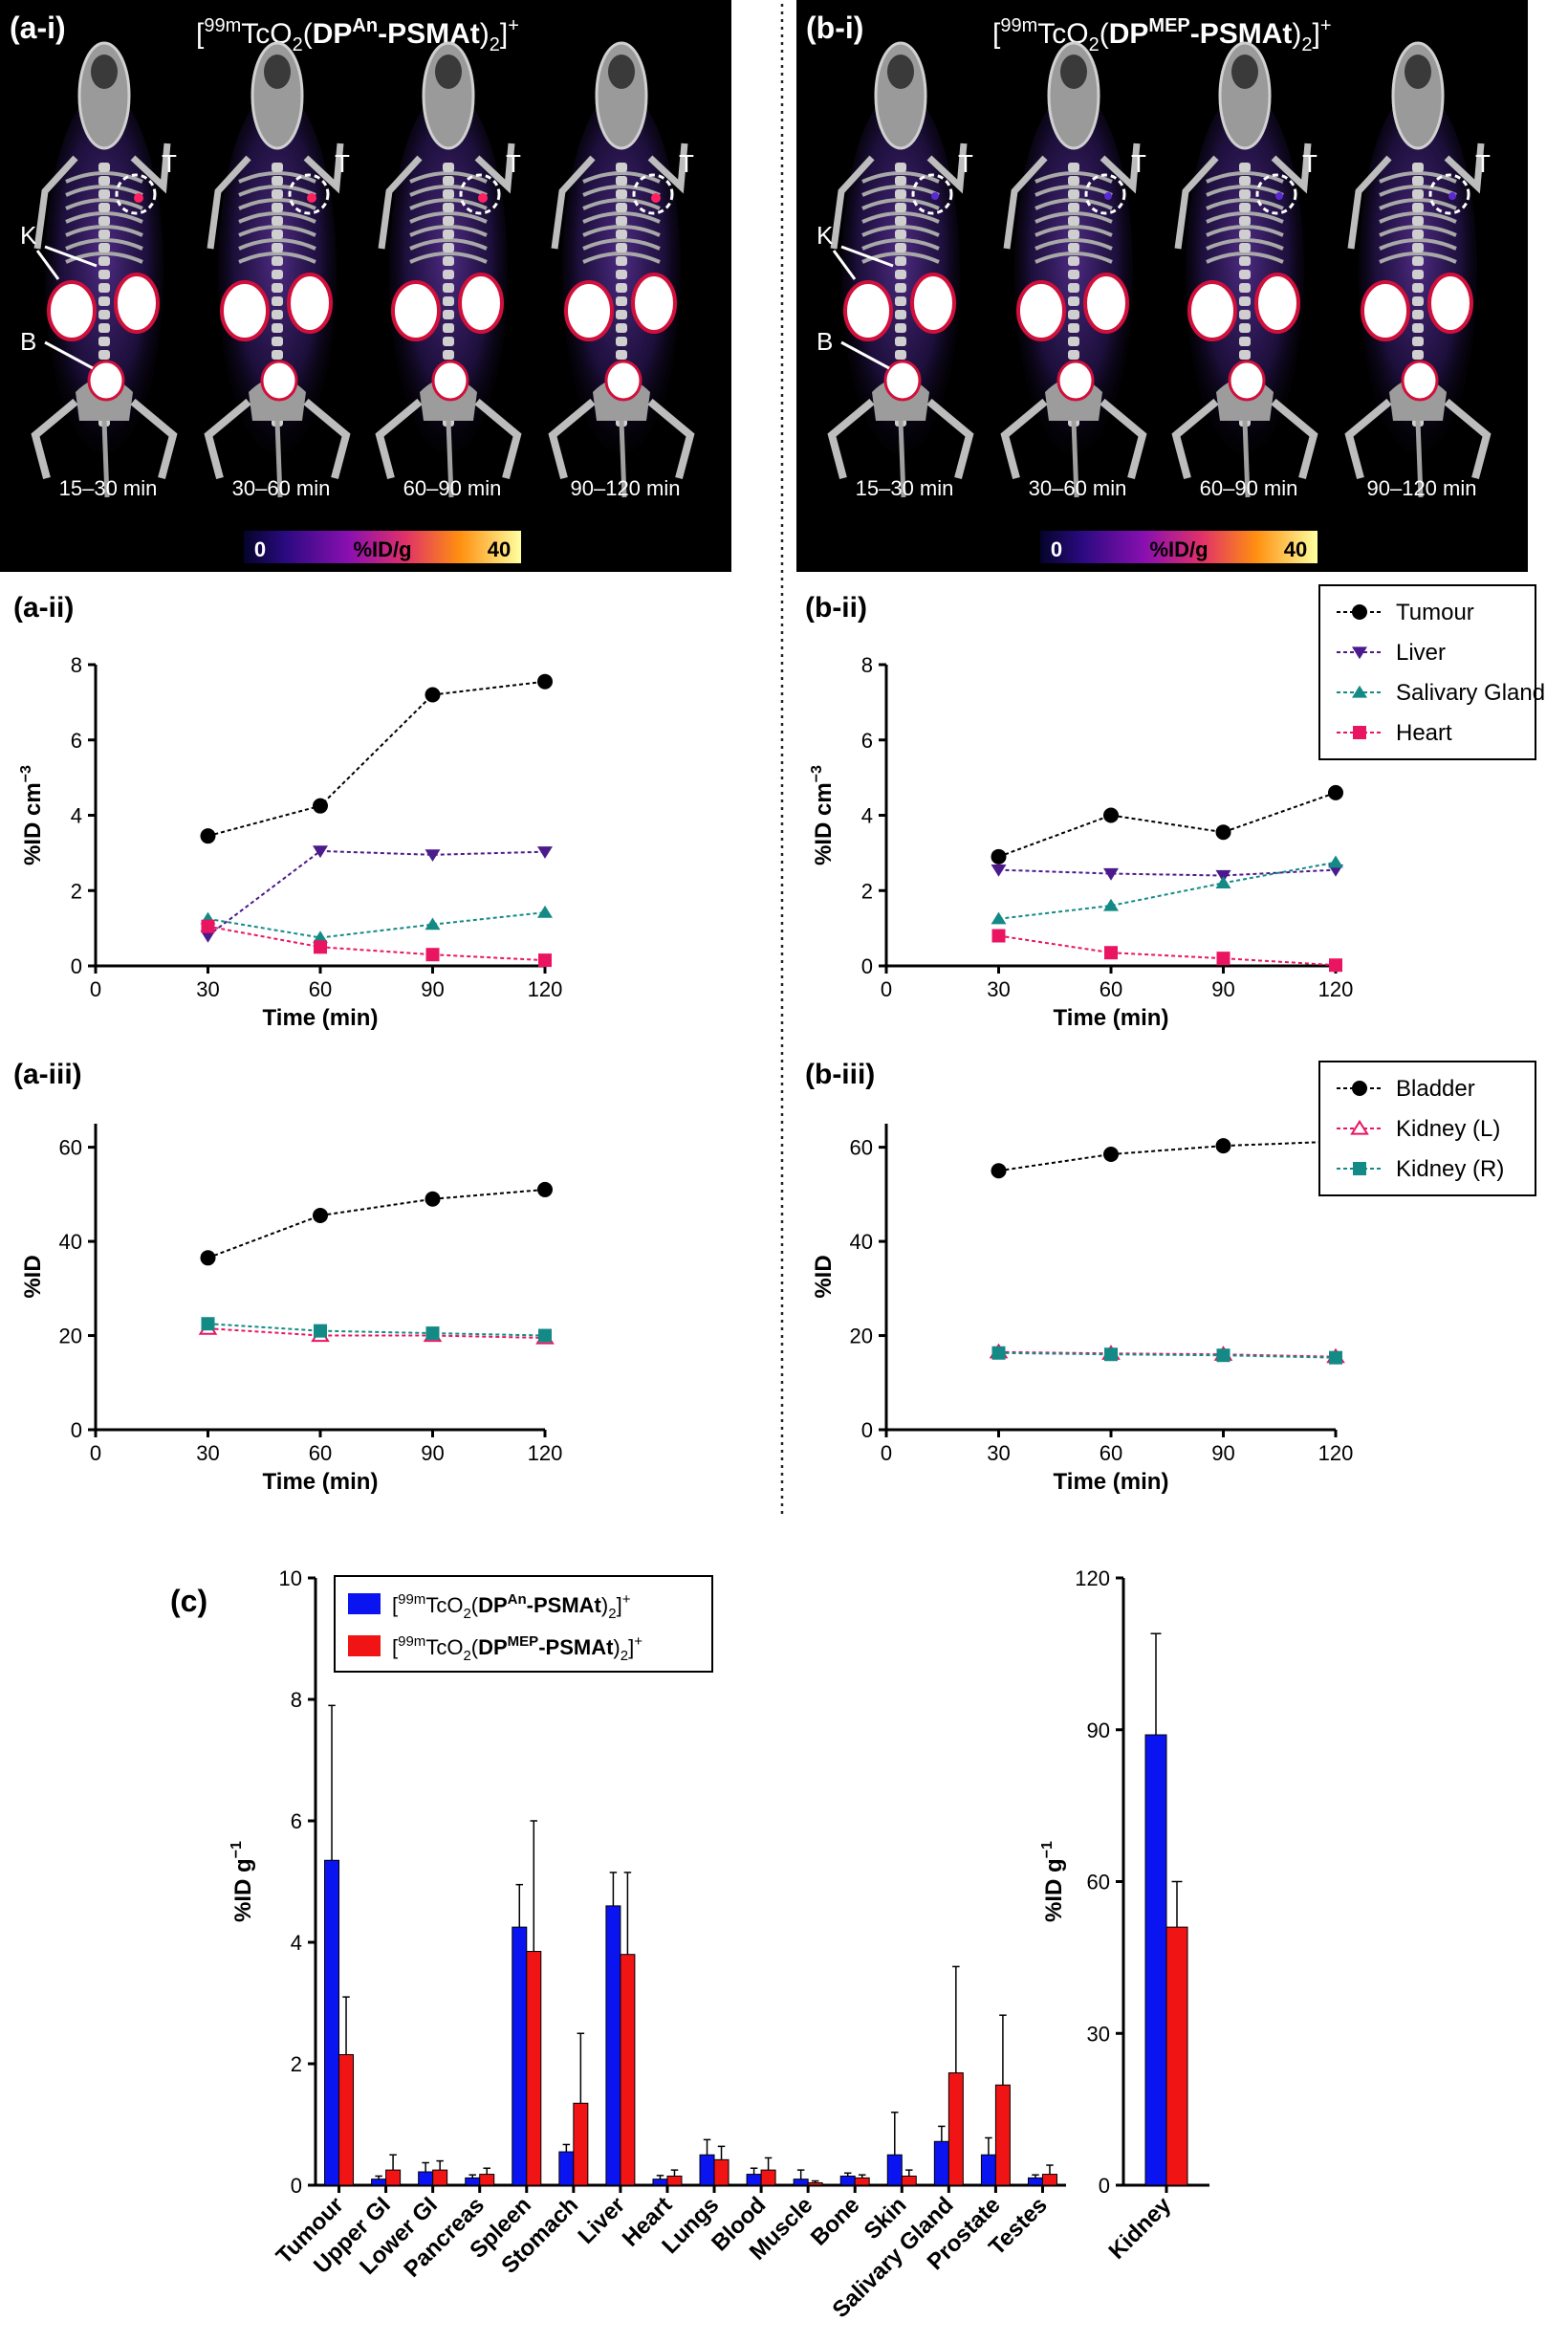 The image size is (1568, 2343). Describe the element at coordinates (589, 311) in the screenshot. I see `kidney-left` at that location.